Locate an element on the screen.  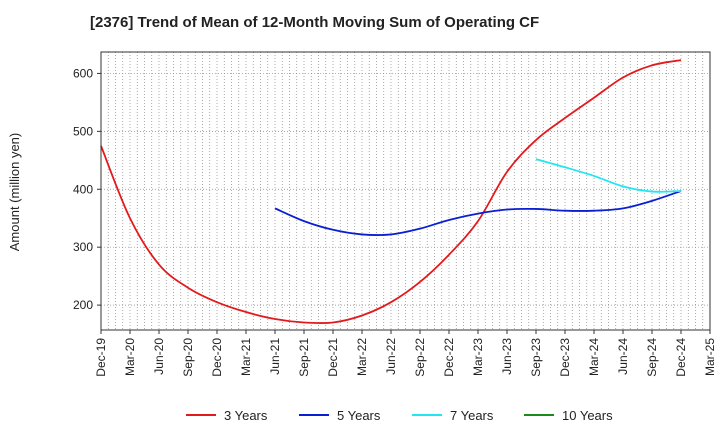
x-tick-label: Sep-24 is located at coordinates (652, 357).